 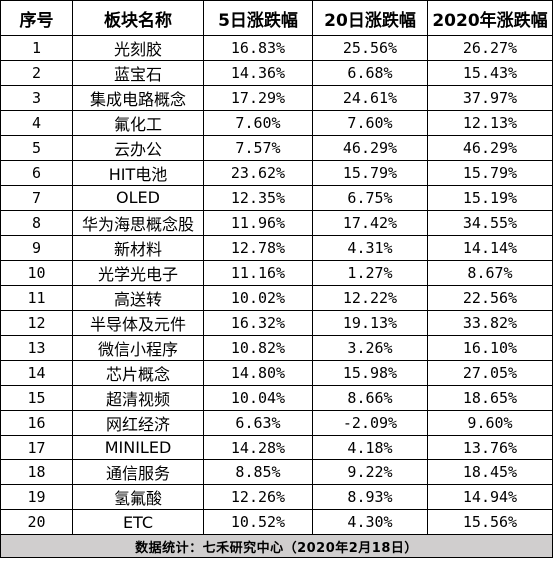 What do you see at coordinates (36, 18) in the screenshot?
I see `header-index: 序号` at bounding box center [36, 18].